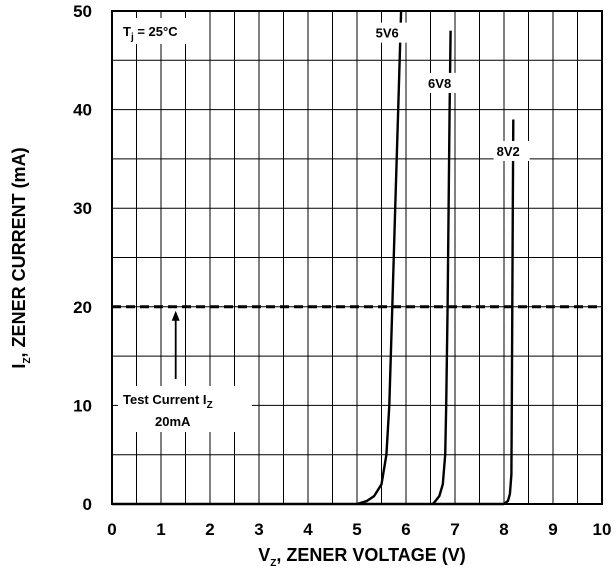 The image size is (616, 573). Describe the element at coordinates (454, 529) in the screenshot. I see `x-tick-label: 7` at that location.